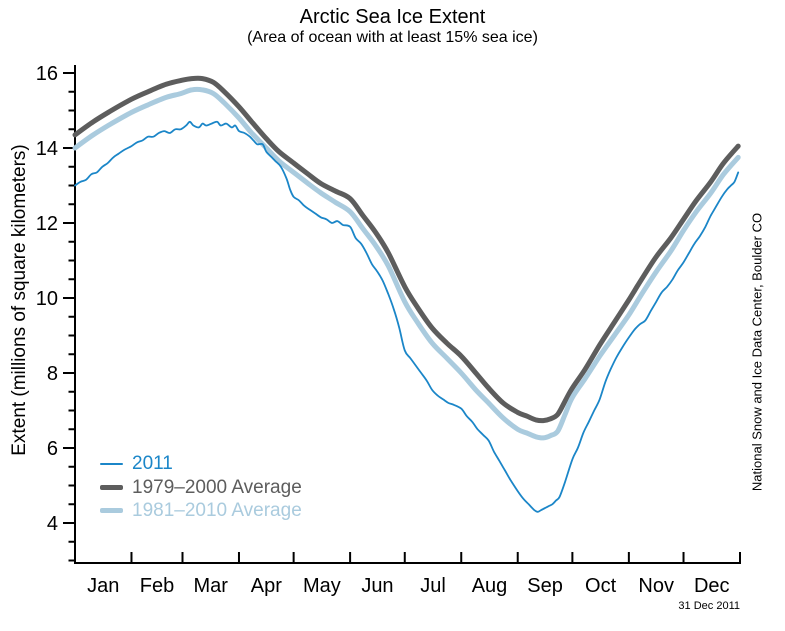  Describe the element at coordinates (656, 586) in the screenshot. I see `x-month-label: Nov` at that location.